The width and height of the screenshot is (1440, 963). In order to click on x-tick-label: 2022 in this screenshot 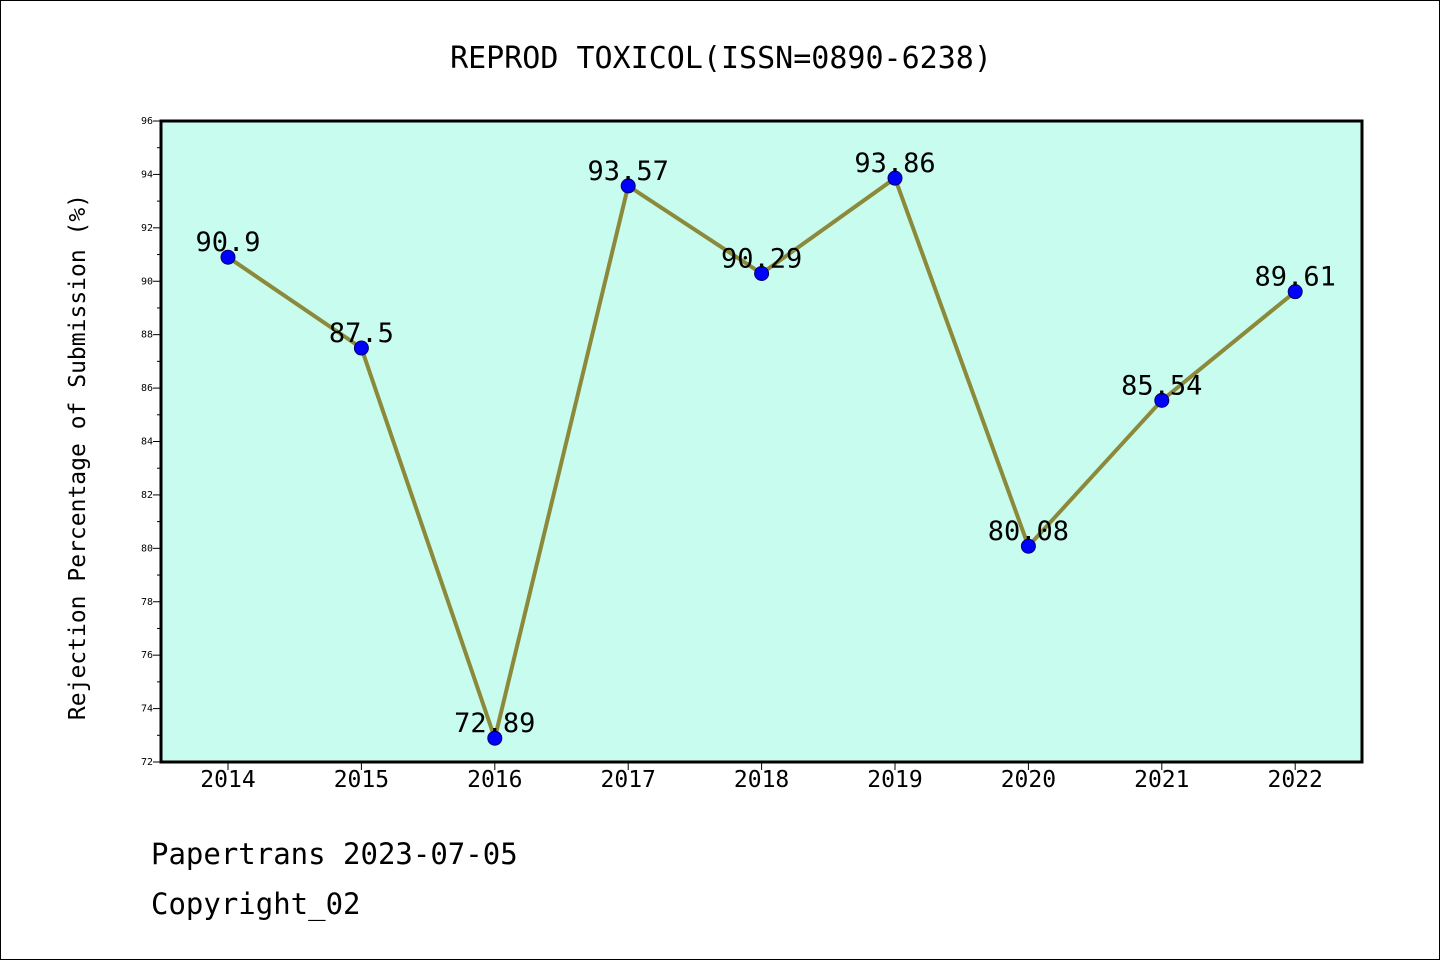, I will do `click(1295, 780)`.